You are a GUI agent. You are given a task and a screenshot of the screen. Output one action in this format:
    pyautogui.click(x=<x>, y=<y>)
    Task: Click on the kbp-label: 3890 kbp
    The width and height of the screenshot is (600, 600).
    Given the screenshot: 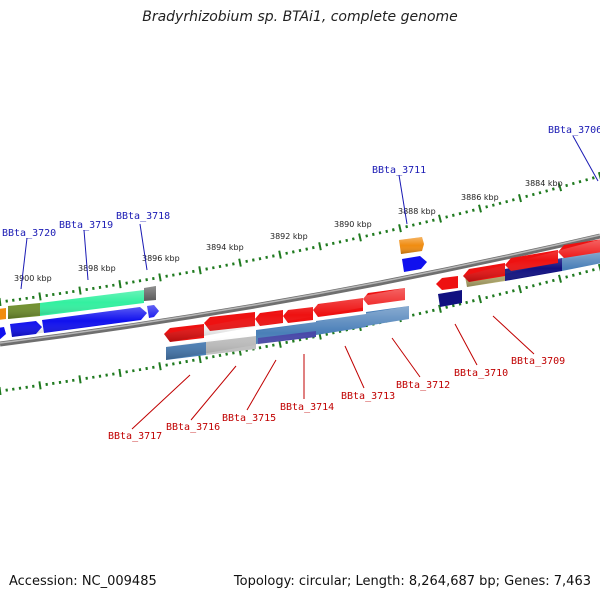 What is the action you would take?
    pyautogui.click(x=353, y=224)
    